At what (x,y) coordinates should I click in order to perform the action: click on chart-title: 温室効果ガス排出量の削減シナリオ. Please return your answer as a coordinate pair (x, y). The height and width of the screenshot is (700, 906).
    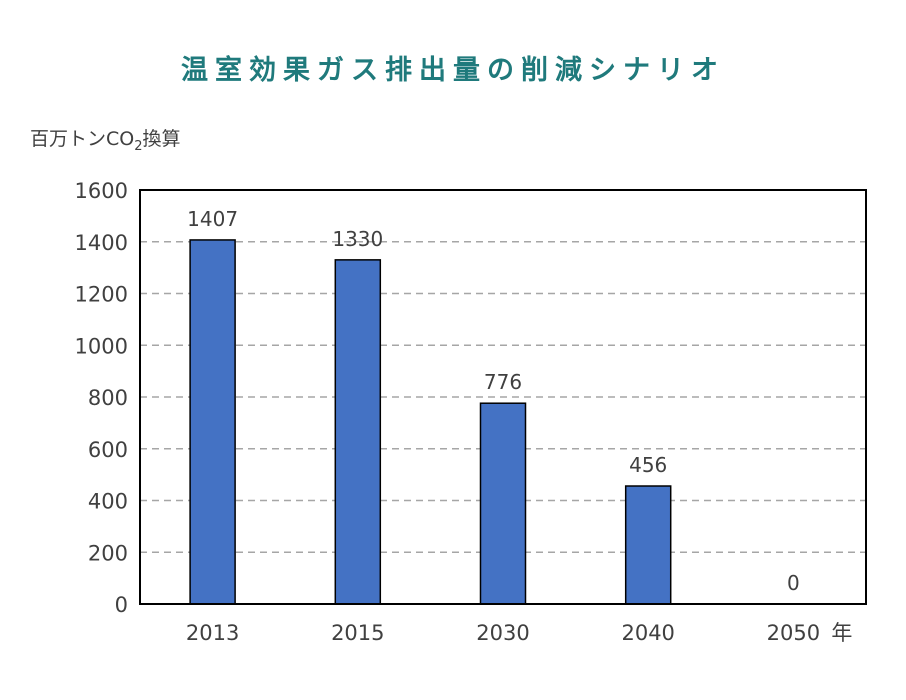
    Looking at the image, I should click on (453, 70).